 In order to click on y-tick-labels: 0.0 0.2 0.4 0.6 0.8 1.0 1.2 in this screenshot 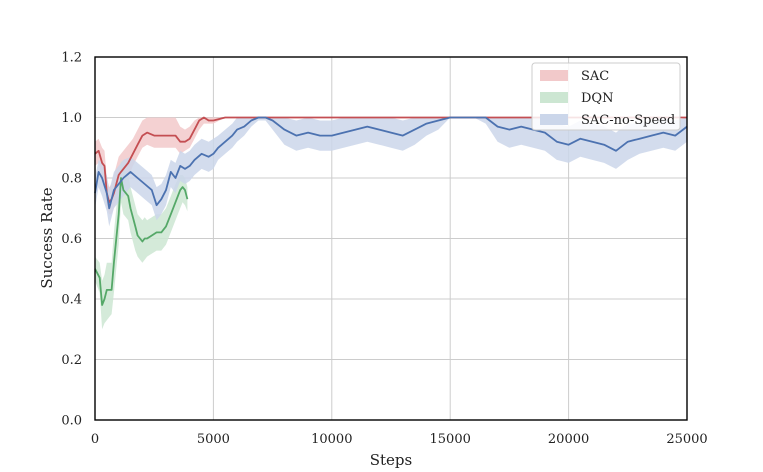, I will do `click(71, 240)`.